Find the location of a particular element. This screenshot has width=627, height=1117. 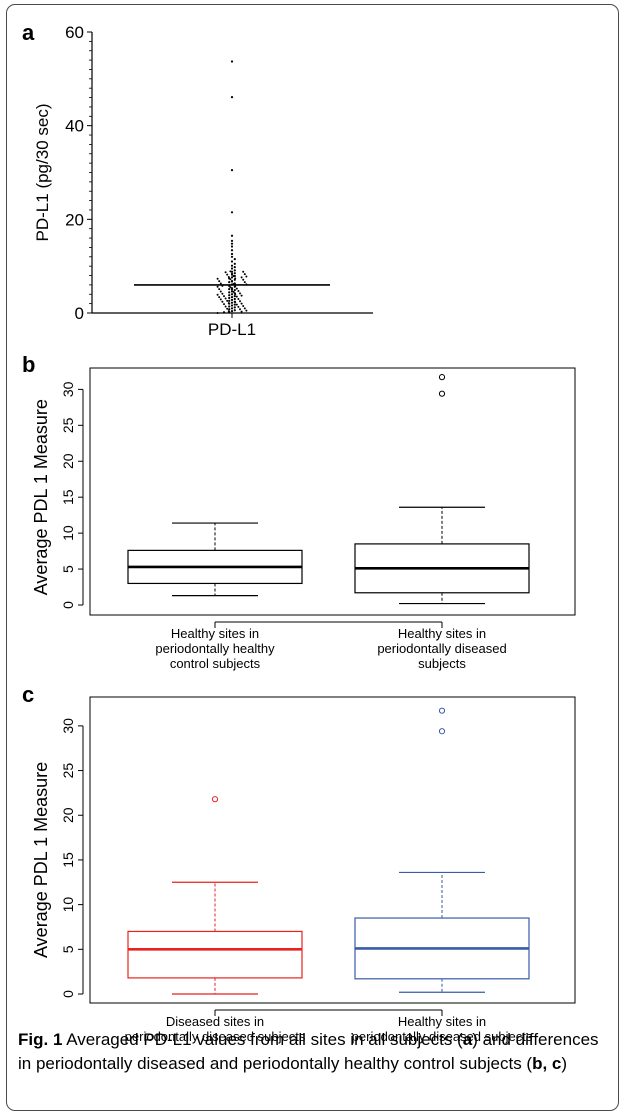

y-axis-label: PD-L1 (pg/30 sec) is located at coordinates (42, 173).